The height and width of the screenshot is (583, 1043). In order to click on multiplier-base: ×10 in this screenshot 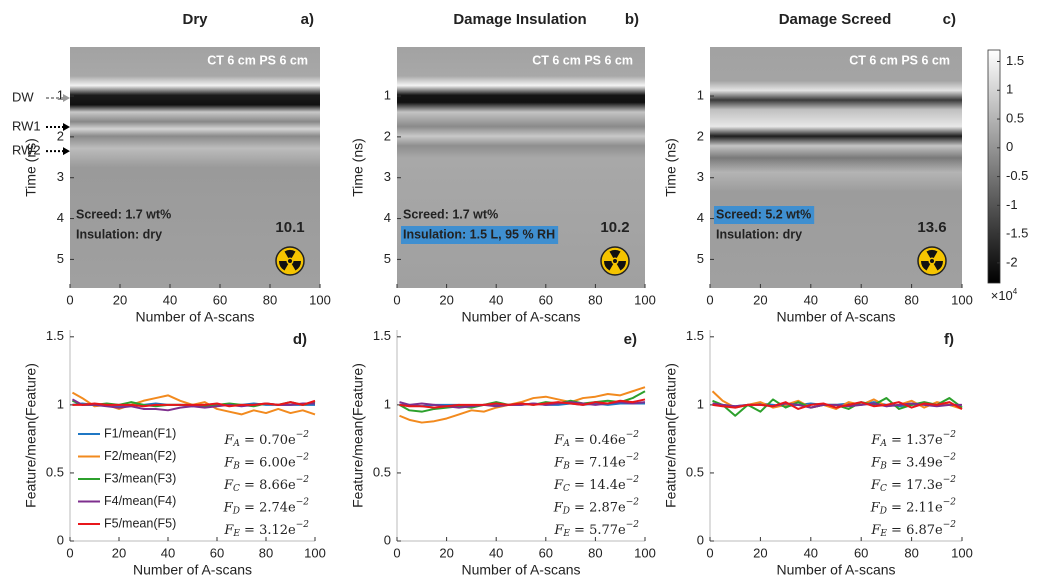, I will do `click(1002, 295)`.